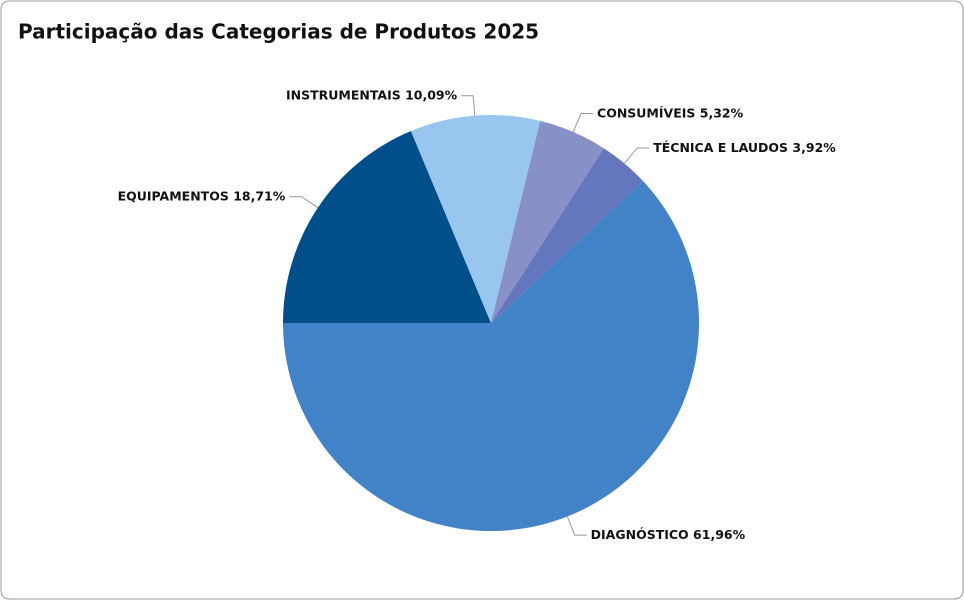 This screenshot has width=964, height=601. I want to click on category-name: INSTRUMENTAIS, so click(343, 94).